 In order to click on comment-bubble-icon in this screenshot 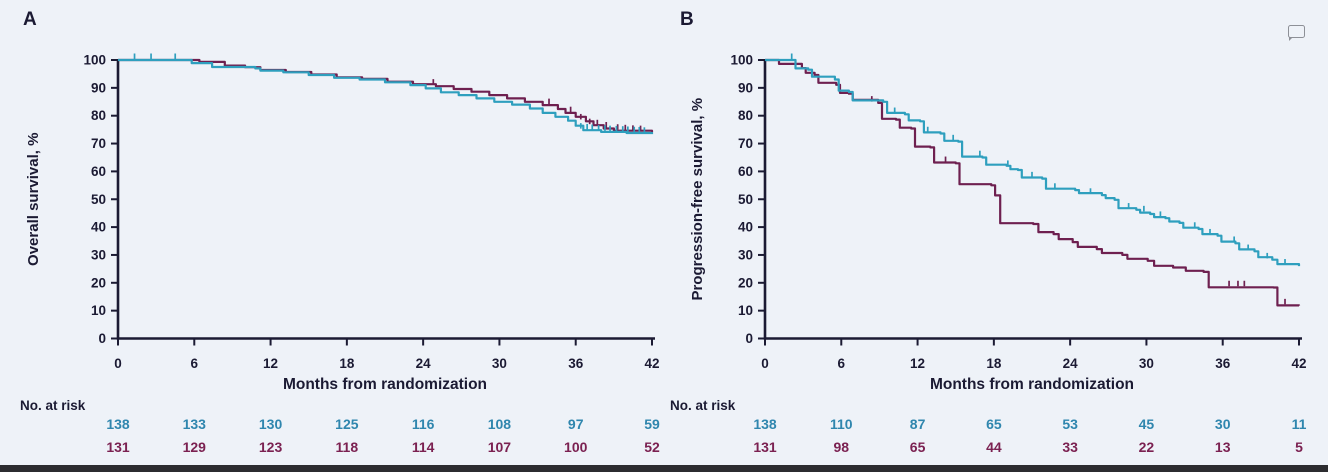, I will do `click(1296, 31)`.